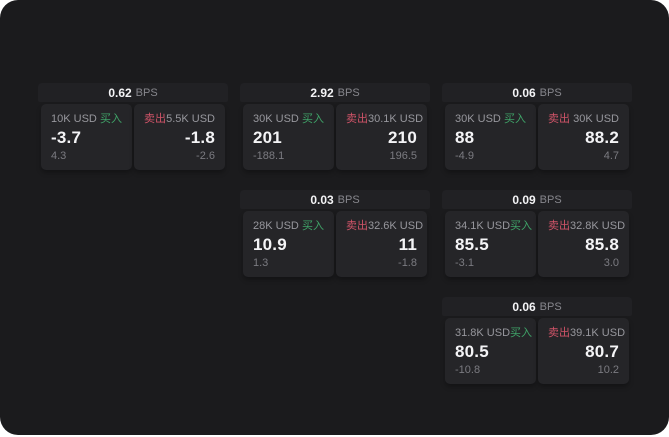 Image resolution: width=669 pixels, height=437 pixels. Describe the element at coordinates (583, 351) in the screenshot. I see `sell-quote-panel: 卖出 39.1K USD 80.7 10.2` at that location.